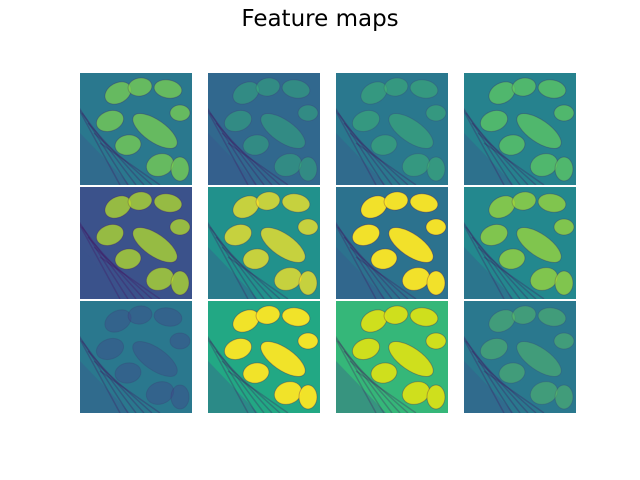  What do you see at coordinates (320, 19) in the screenshot?
I see `figure-title: Feature maps` at bounding box center [320, 19].